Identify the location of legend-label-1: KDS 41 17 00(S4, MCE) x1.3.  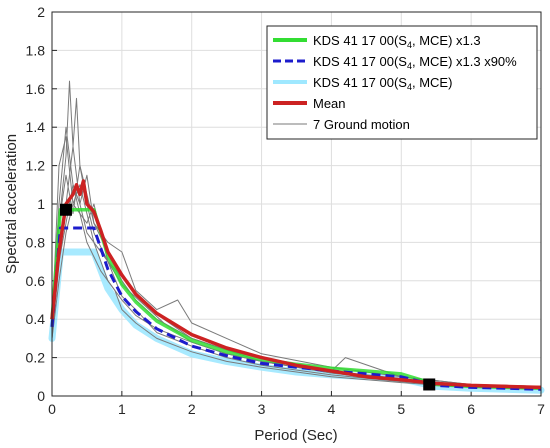
(397, 41).